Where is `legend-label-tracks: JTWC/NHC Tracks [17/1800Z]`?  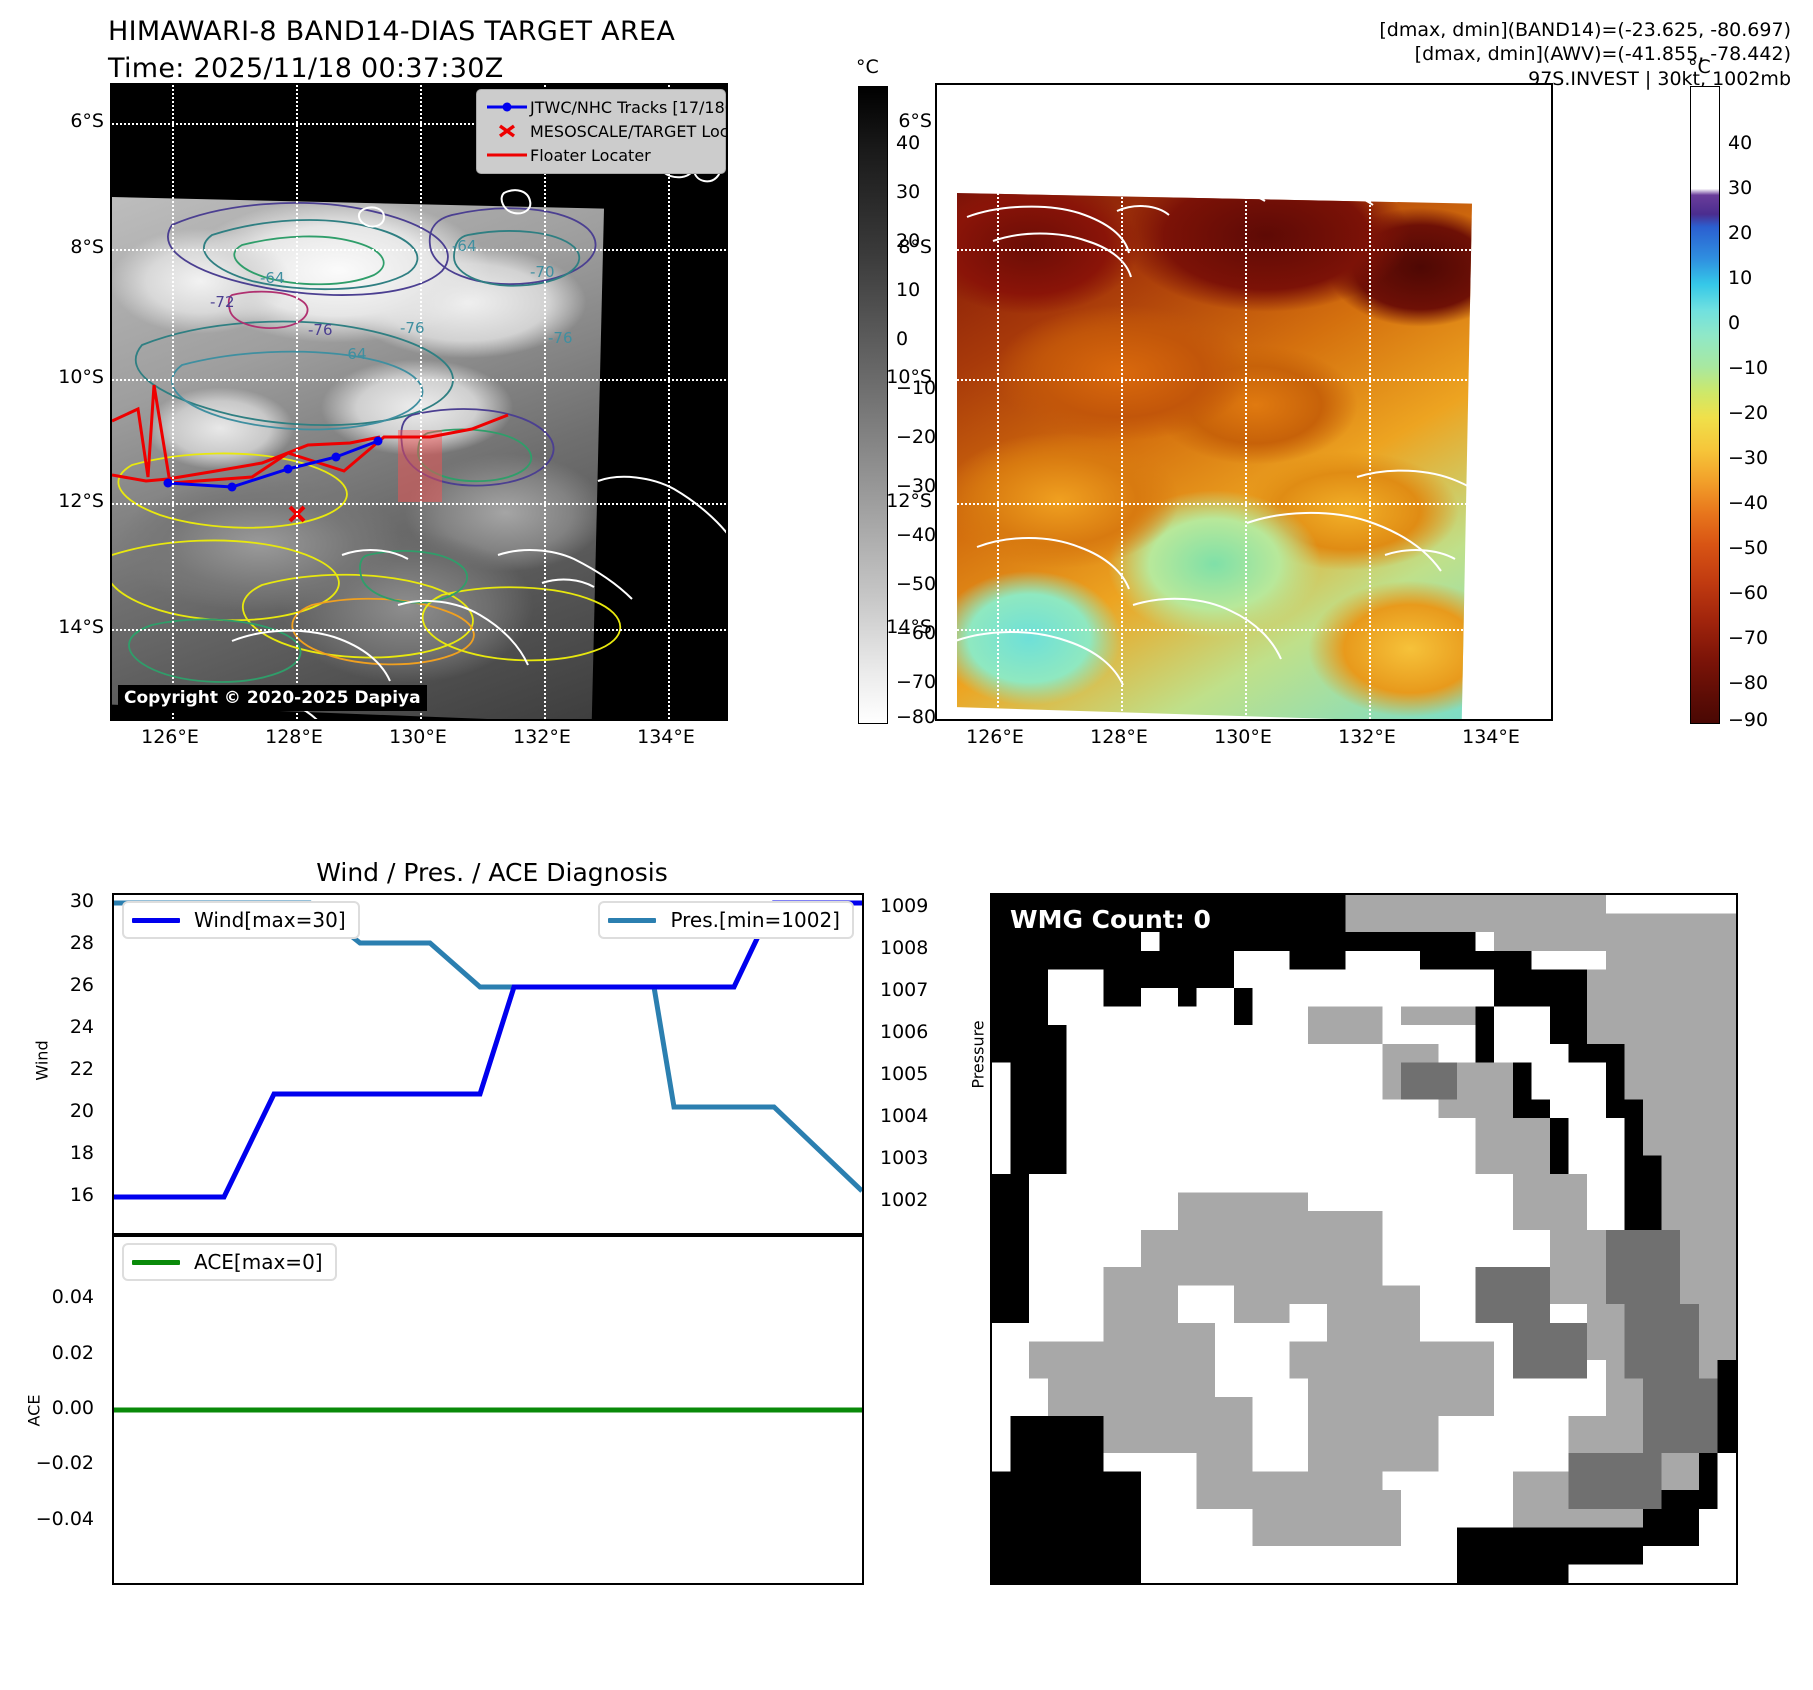 legend-label-tracks: JTWC/NHC Tracks [17/1800Z] is located at coordinates (628, 107).